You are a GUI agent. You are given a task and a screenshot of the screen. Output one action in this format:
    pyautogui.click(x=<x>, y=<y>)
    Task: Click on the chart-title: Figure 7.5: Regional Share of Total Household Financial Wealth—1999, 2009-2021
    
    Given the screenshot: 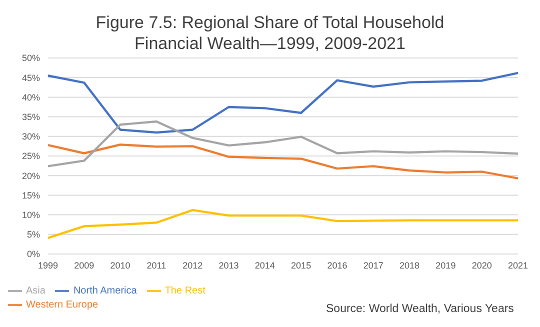 What is the action you would take?
    pyautogui.click(x=270, y=33)
    